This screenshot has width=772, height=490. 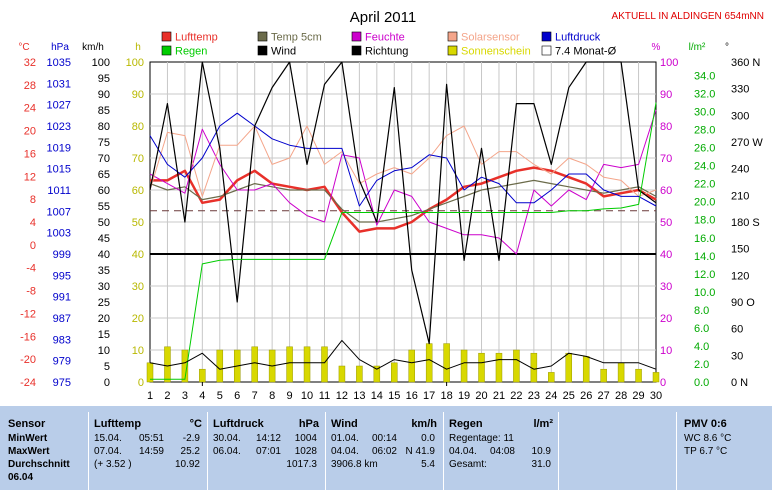 I want to click on pressure-tick-label: 987, so click(x=62, y=319).